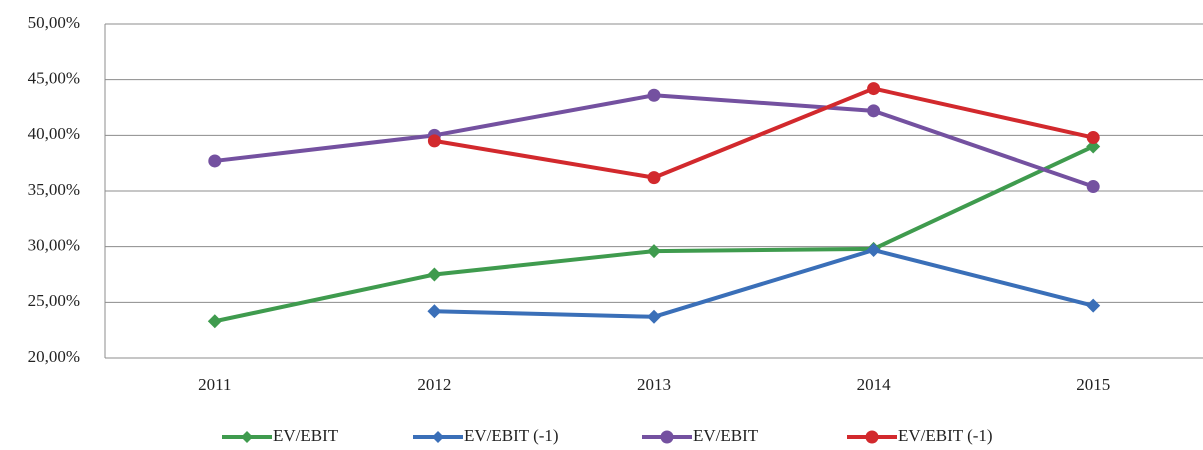 The width and height of the screenshot is (1203, 450). I want to click on x-tick-label: 2014, so click(874, 384).